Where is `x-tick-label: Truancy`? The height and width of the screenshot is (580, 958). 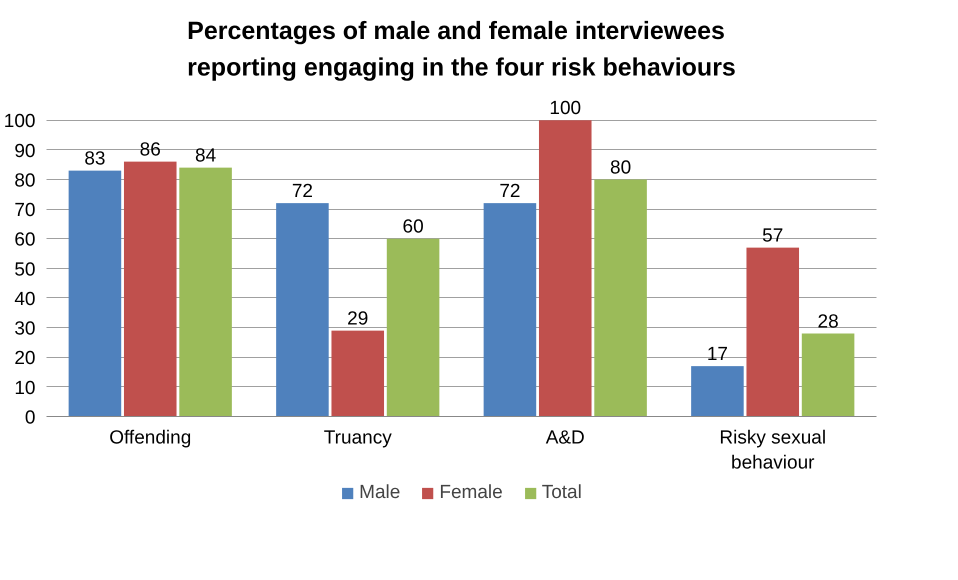
x-tick-label: Truancy is located at coordinates (358, 438).